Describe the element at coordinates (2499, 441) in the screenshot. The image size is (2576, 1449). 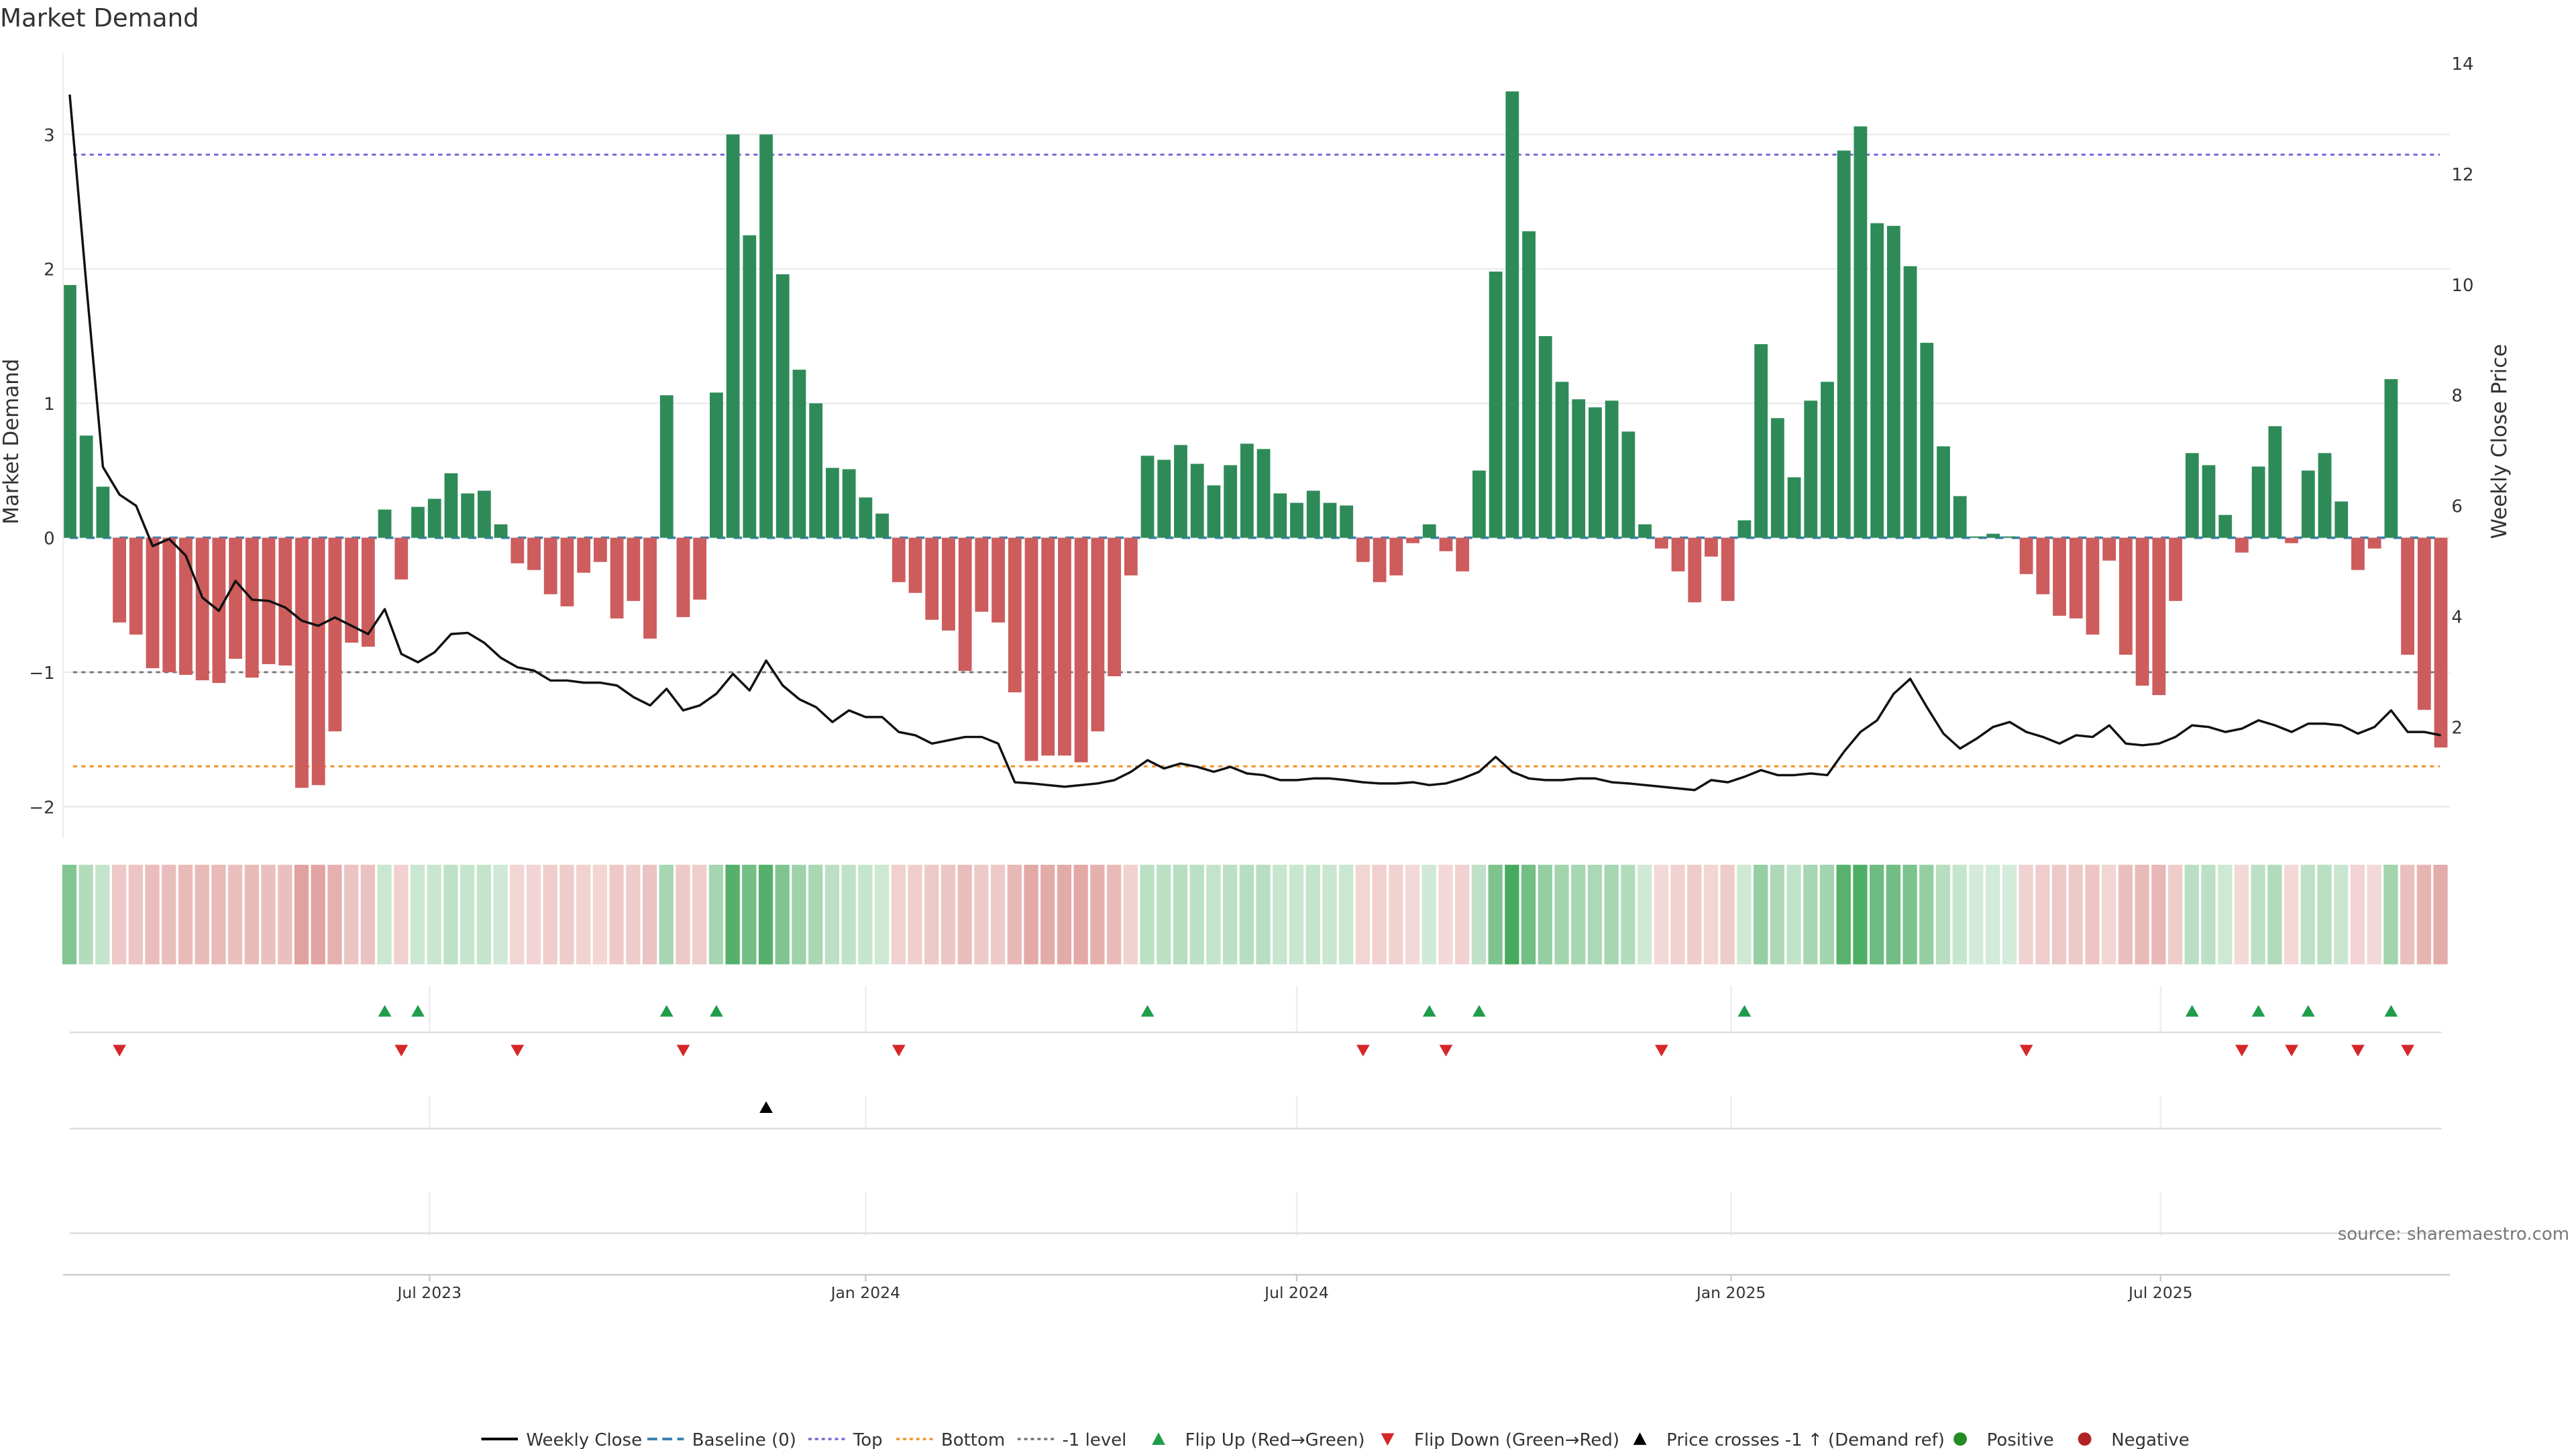
I see `y2-axis-label: Weekly Close Price` at that location.